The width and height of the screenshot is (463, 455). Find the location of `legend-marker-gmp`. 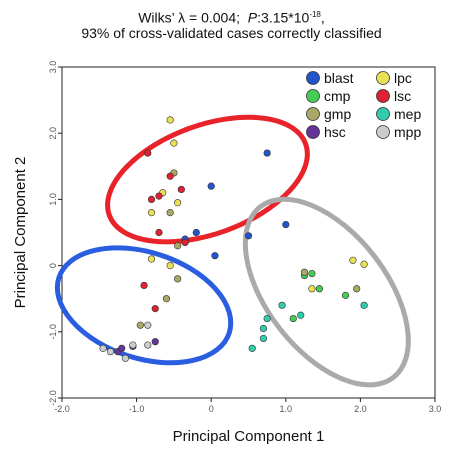

legend-marker-gmp is located at coordinates (313, 114).